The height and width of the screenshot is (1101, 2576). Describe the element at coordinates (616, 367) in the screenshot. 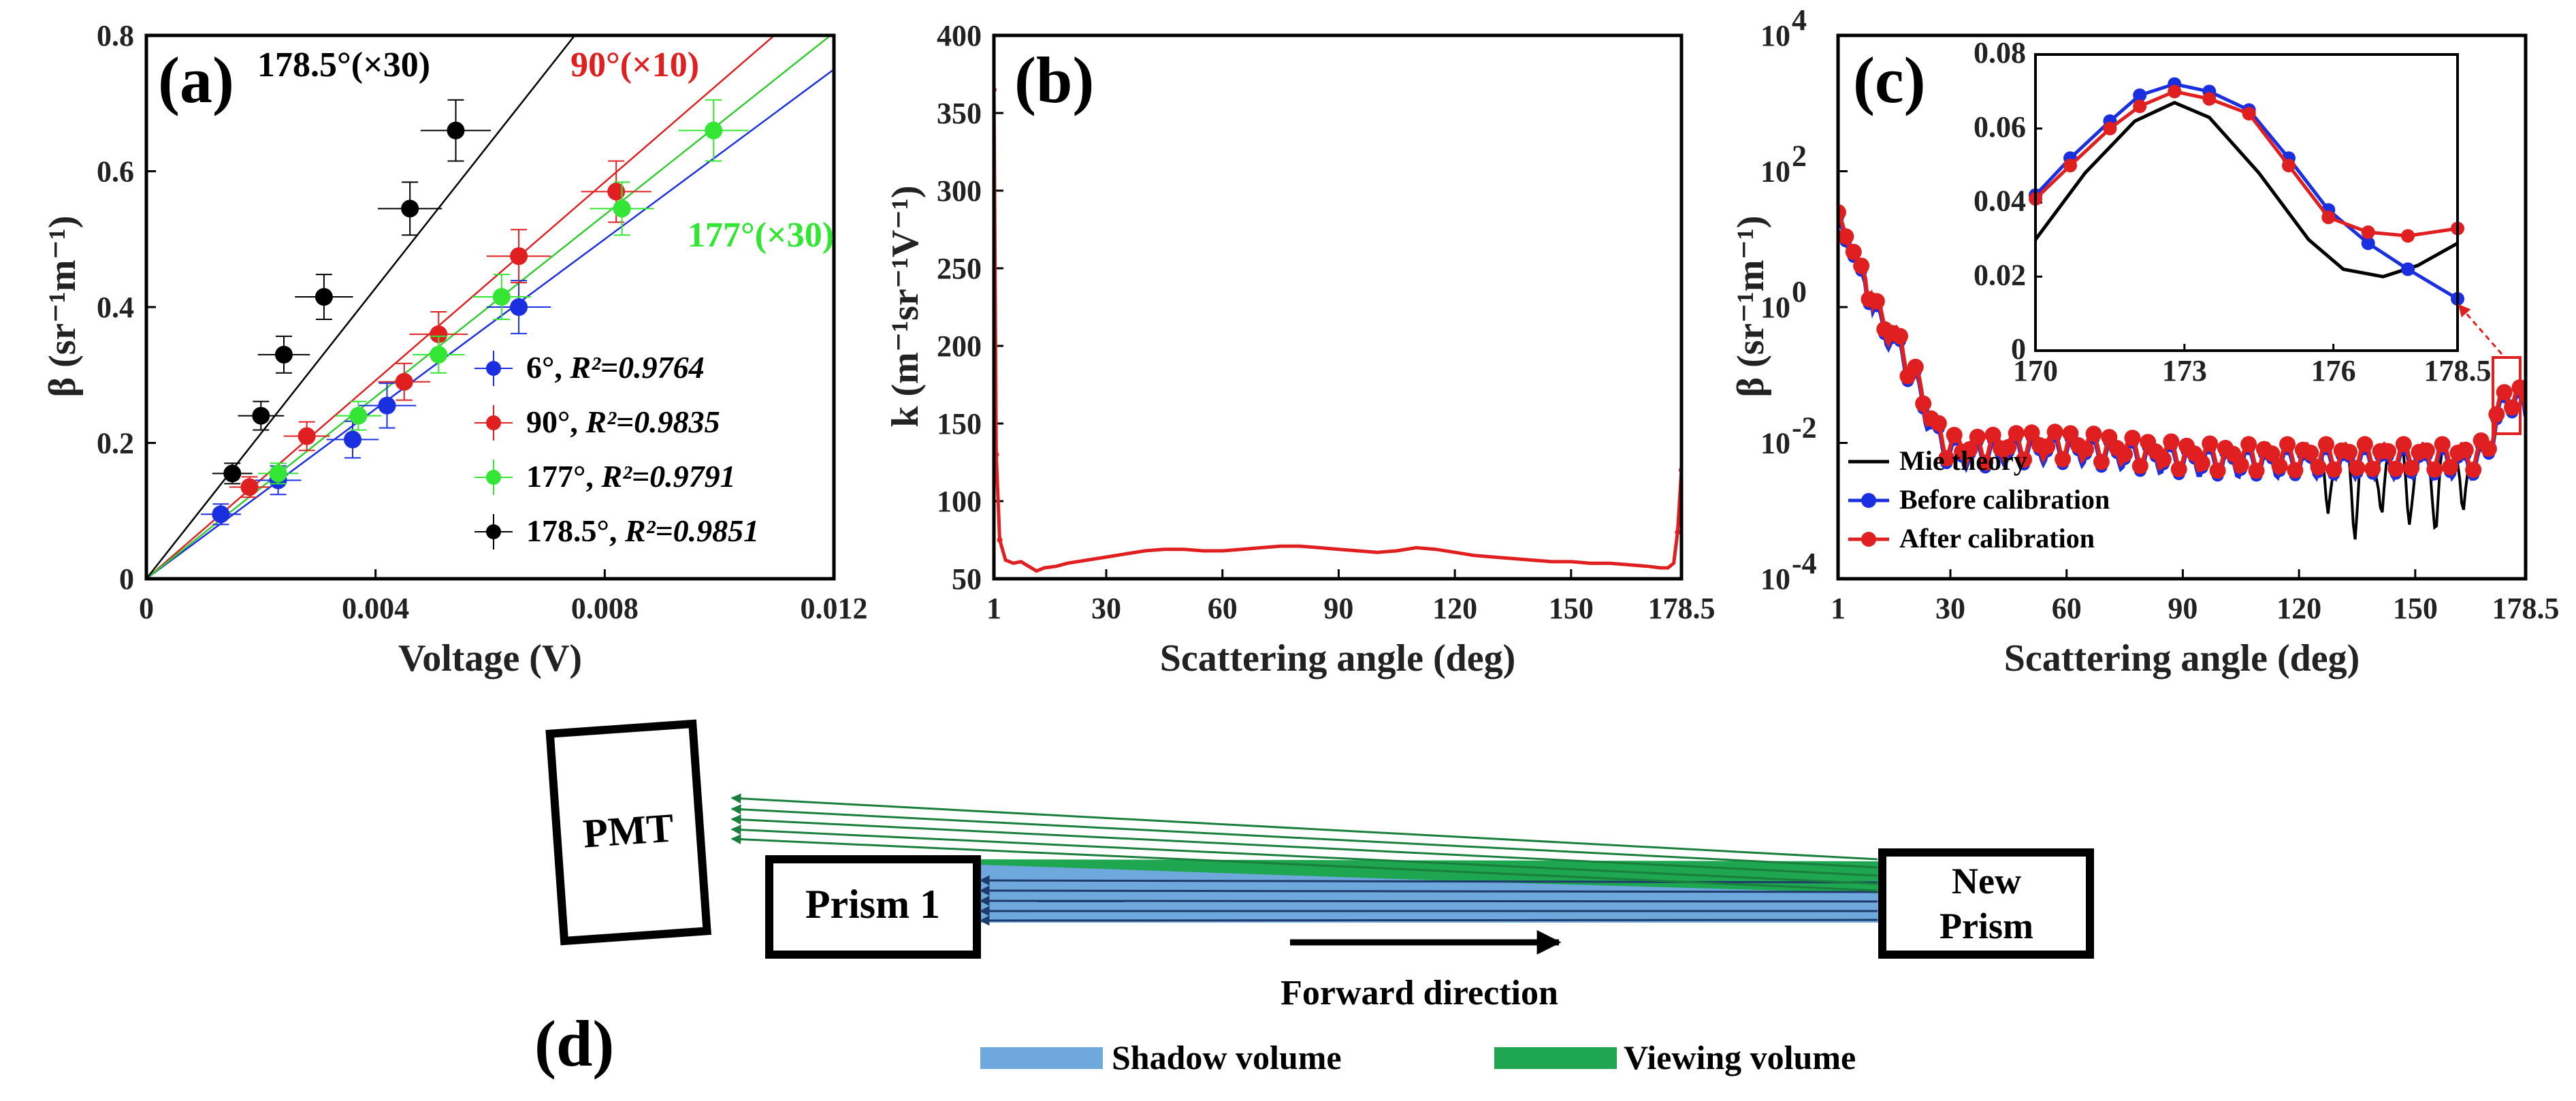

I see `legend-label-6°: 6°, R²=0.9764` at that location.